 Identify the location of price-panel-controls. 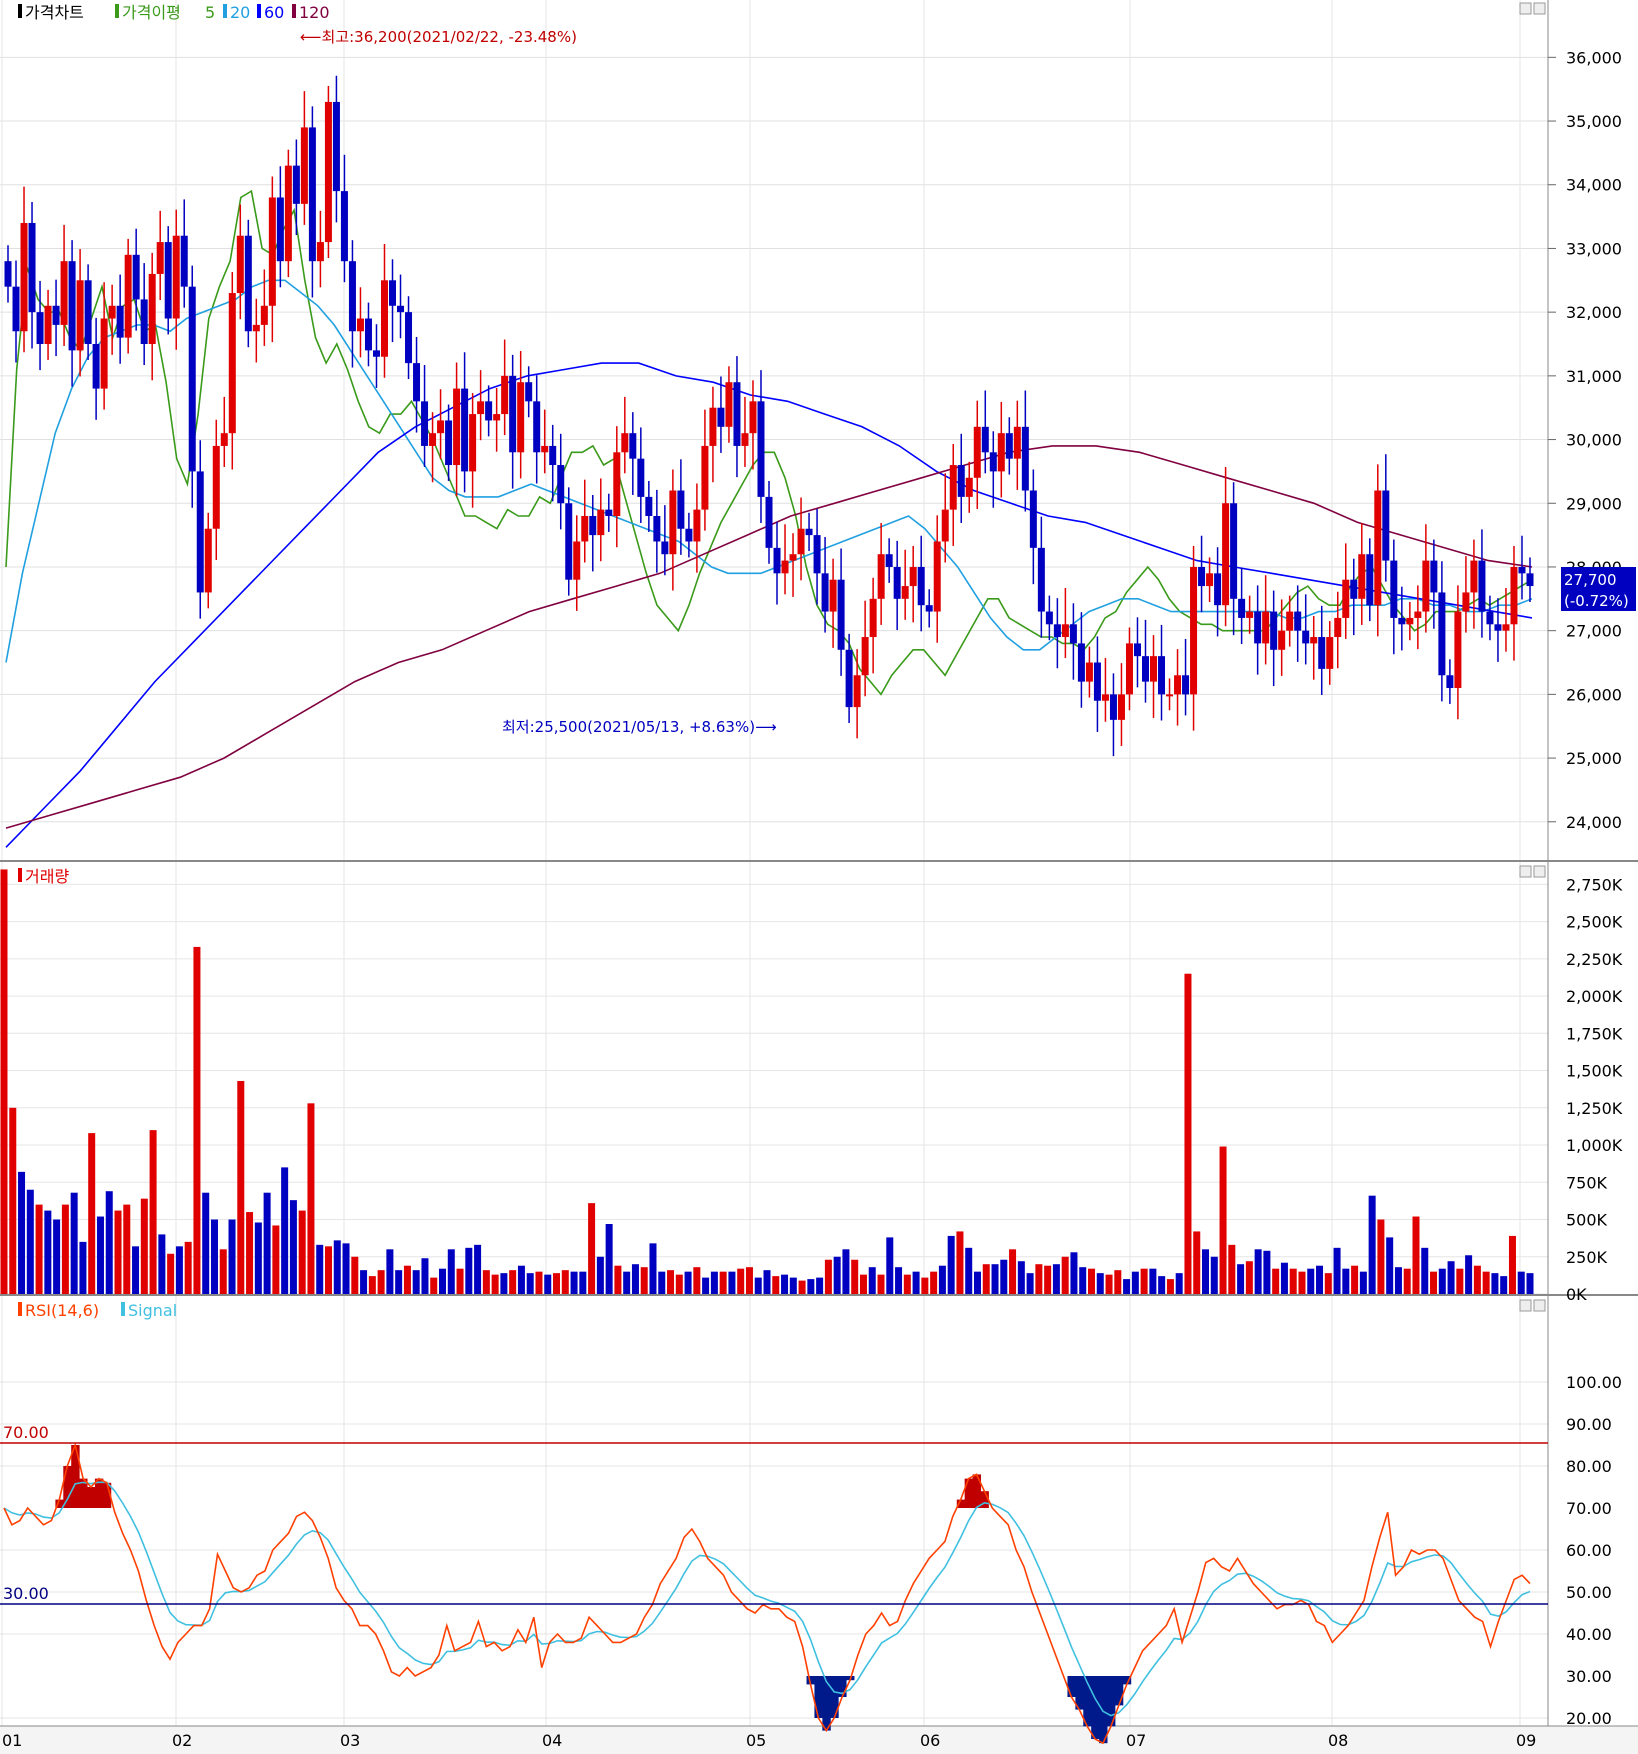
(1532, 8).